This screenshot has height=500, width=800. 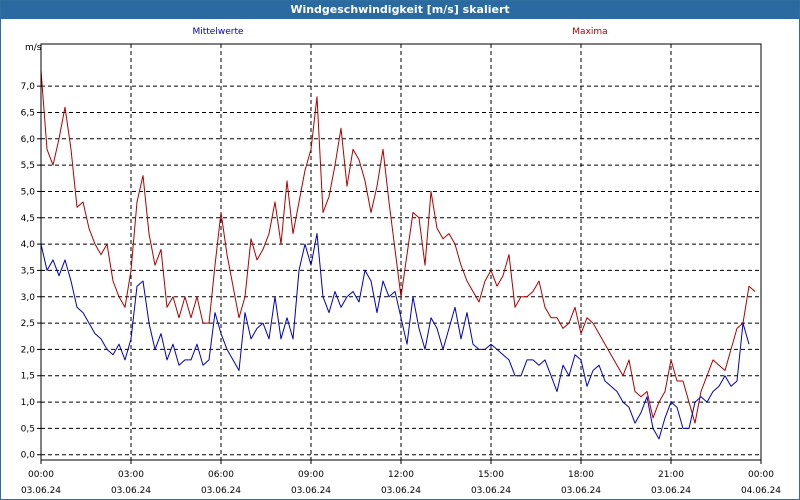 I want to click on x-tick-time-label: 03:00, so click(x=131, y=475).